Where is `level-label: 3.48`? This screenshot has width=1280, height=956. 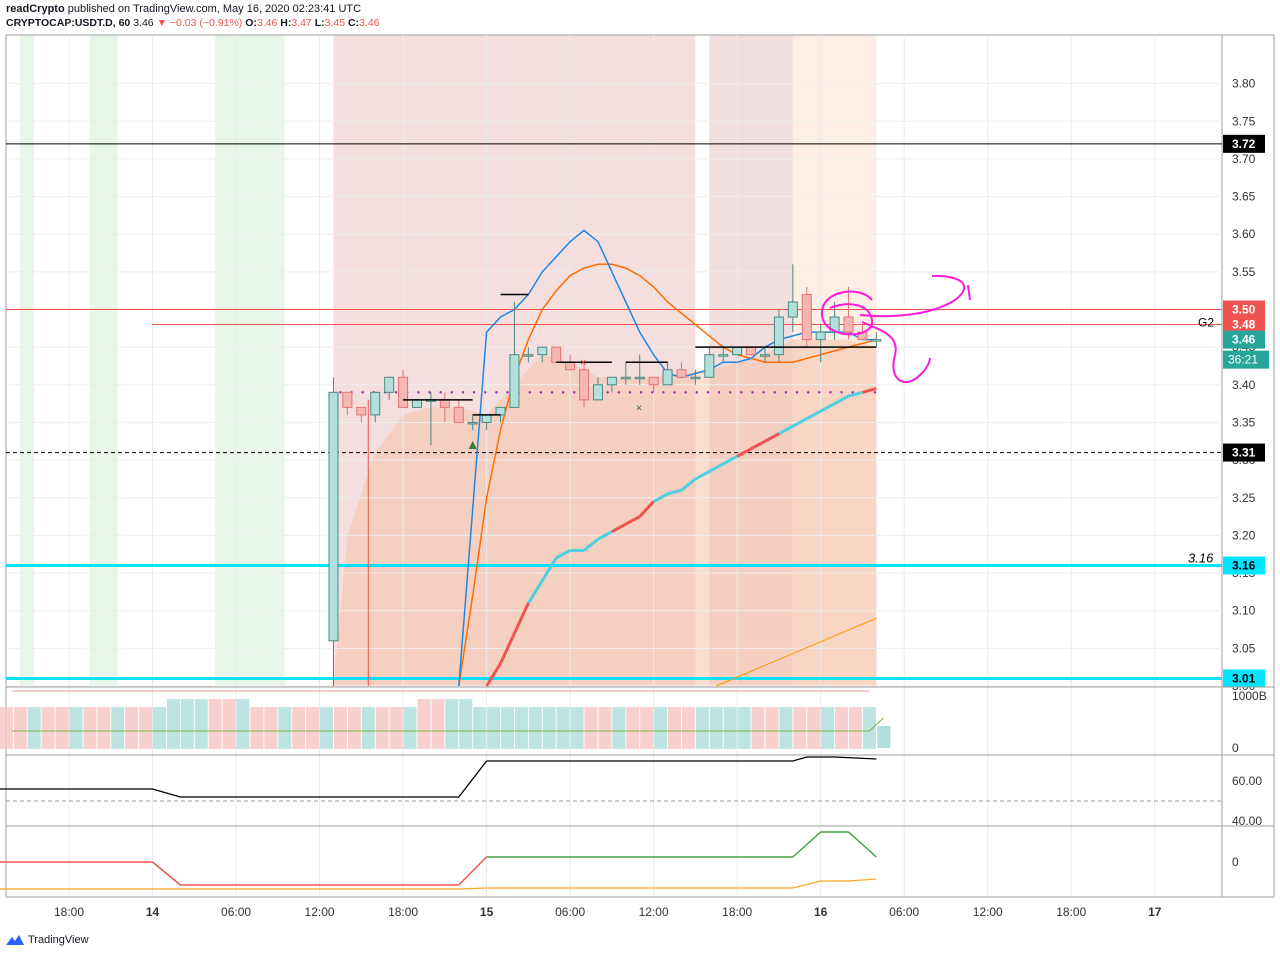 level-label: 3.48 is located at coordinates (1244, 325).